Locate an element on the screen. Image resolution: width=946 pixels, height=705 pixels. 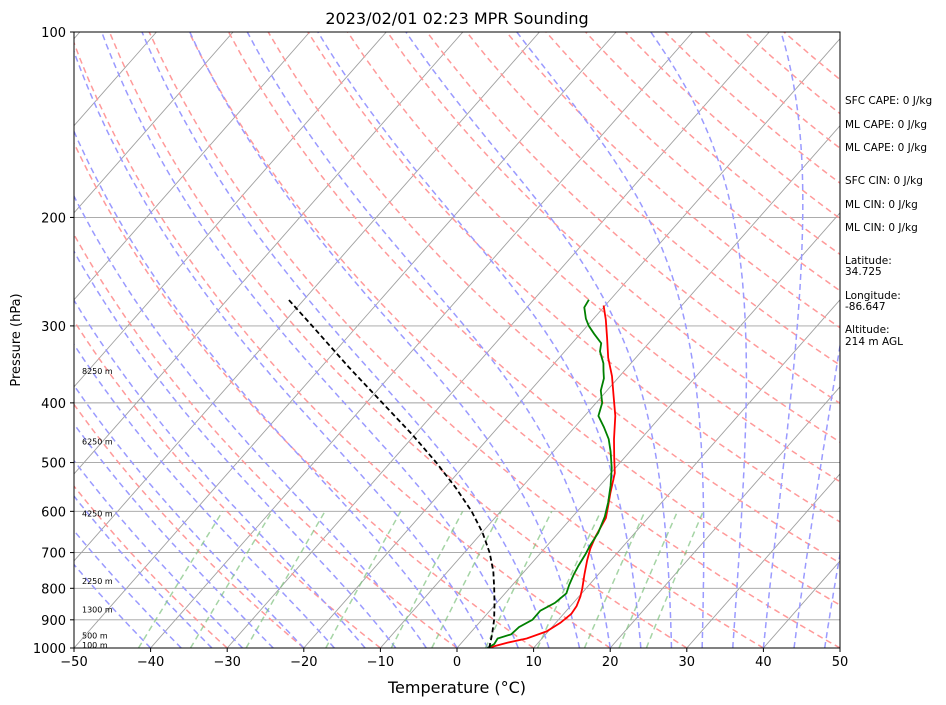
y-axis: 1000 900 800 700 600 500 400 300 200 100 is located at coordinates (53, 341).